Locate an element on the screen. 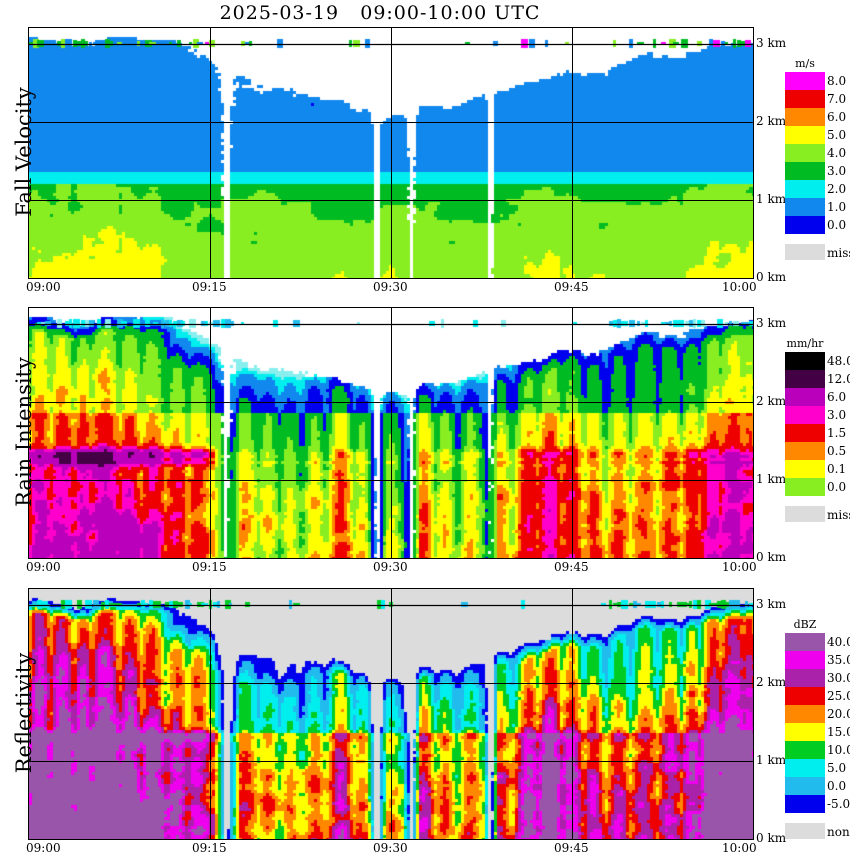  colorbar-tick-label: 20.0 is located at coordinates (838, 714).